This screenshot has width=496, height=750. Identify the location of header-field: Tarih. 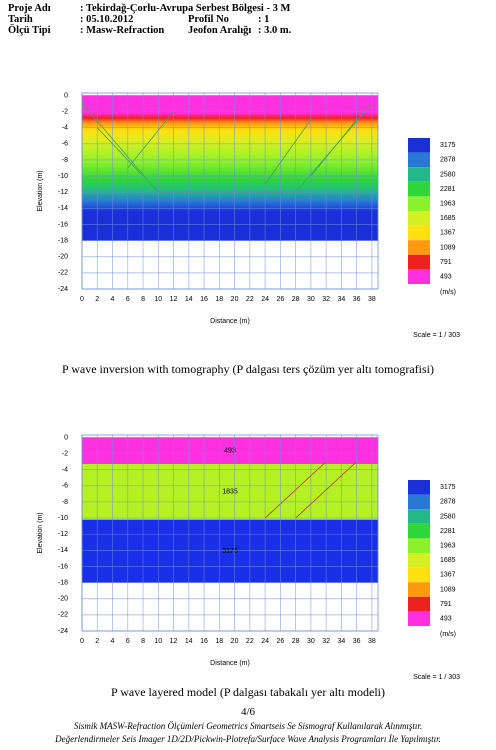
(20, 19).